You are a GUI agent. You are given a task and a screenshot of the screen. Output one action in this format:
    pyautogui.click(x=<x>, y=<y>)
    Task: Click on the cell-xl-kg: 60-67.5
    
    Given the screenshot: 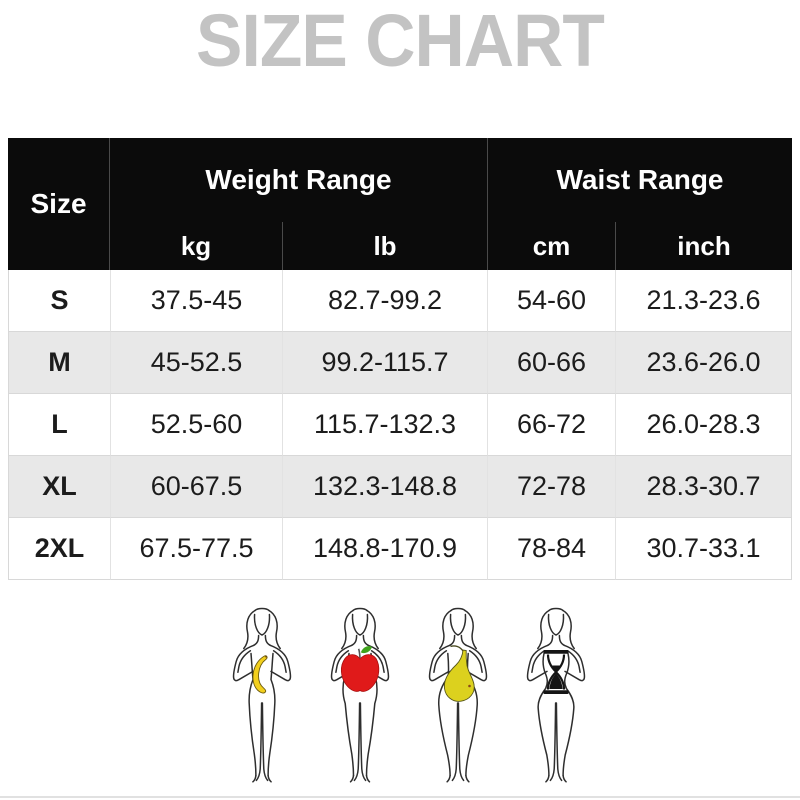 What is the action you would take?
    pyautogui.click(x=196, y=487)
    